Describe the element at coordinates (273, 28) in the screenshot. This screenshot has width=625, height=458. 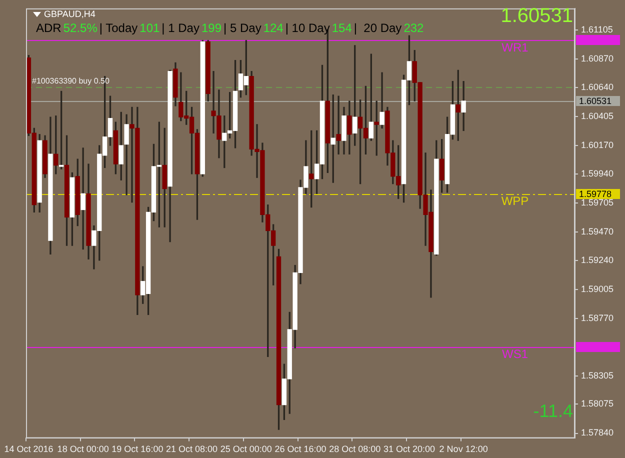
I see `annotation: 124` at that location.